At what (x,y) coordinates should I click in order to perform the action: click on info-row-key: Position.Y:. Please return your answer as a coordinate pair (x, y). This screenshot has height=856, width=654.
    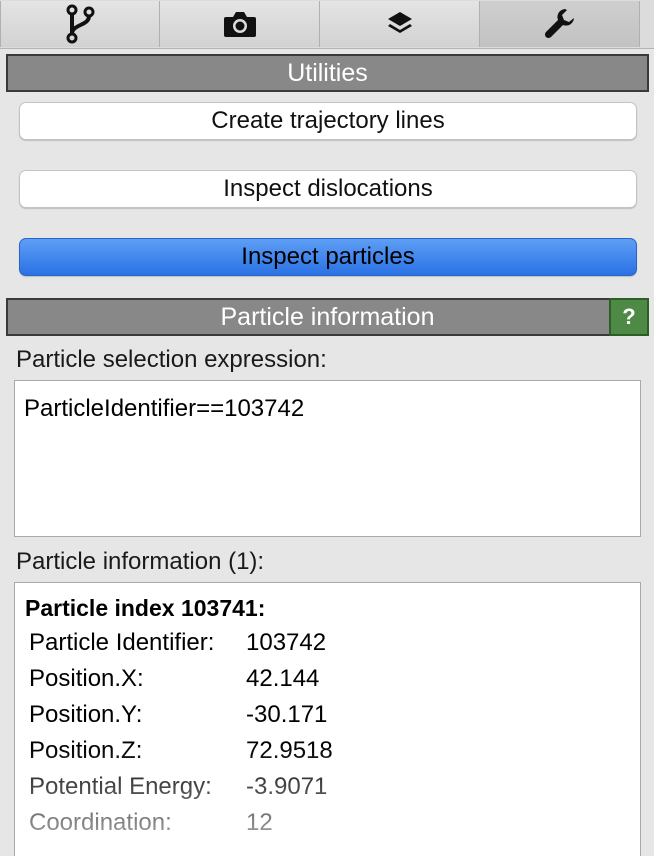
    Looking at the image, I should click on (86, 714).